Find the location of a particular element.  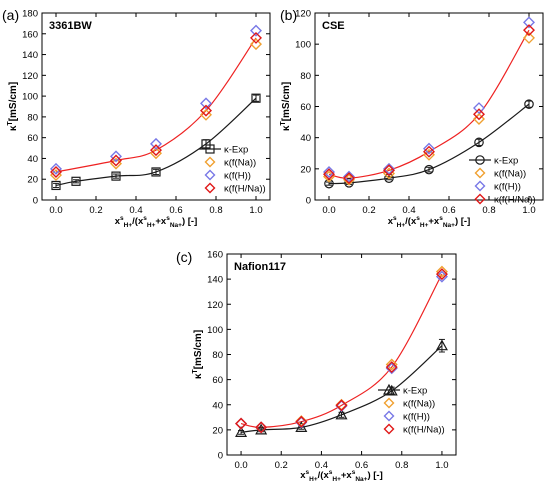

x-axis-label: xsH+/(xsH++xsNa+) [-] is located at coordinates (156, 222).